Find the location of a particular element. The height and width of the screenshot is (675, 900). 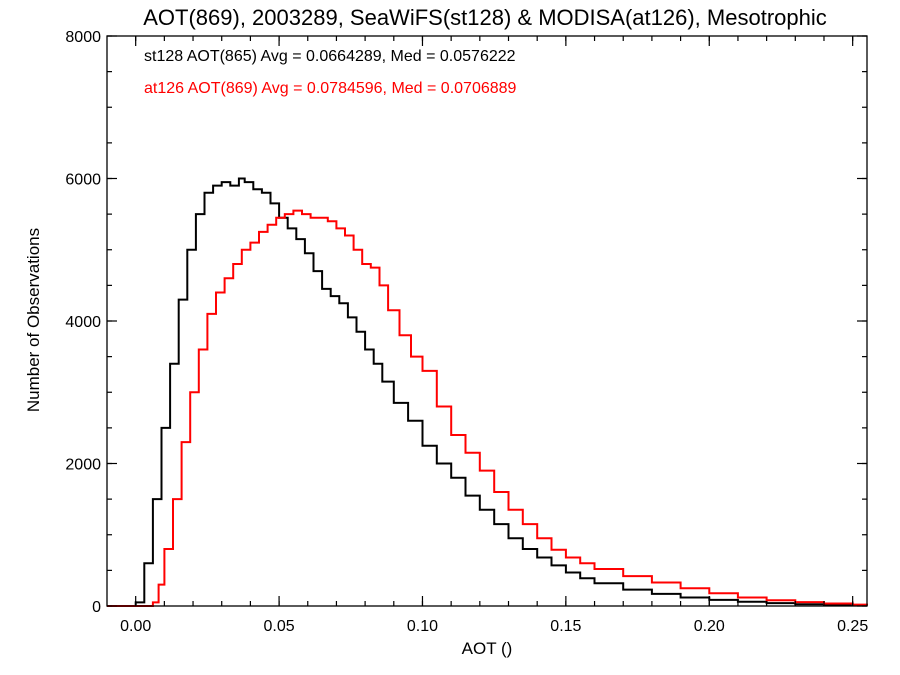

y-tick-label: 4000 is located at coordinates (83, 322).